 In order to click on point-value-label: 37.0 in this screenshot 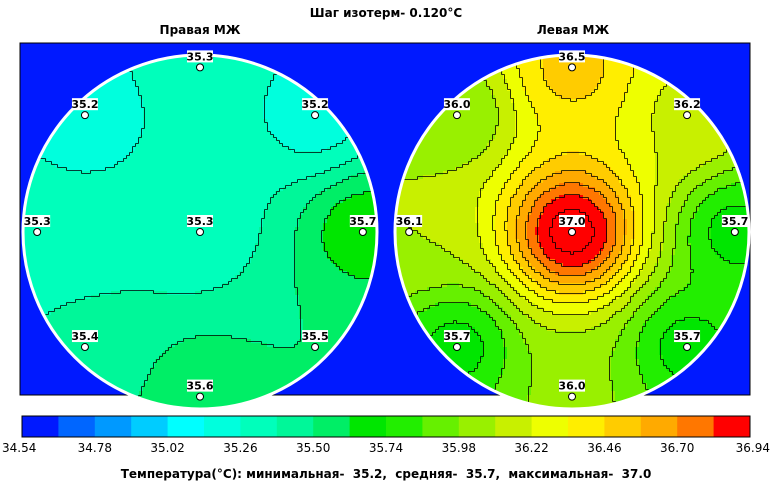, I will do `click(571, 221)`.